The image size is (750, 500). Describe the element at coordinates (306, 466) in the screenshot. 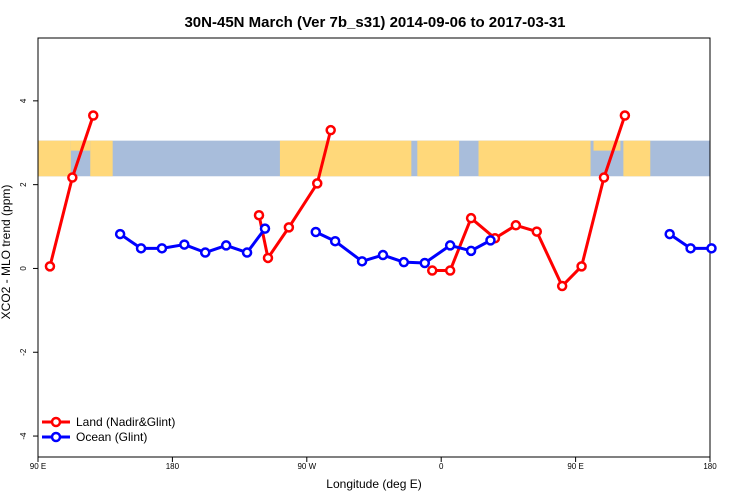

I see `x-tick-label: 90 W` at that location.